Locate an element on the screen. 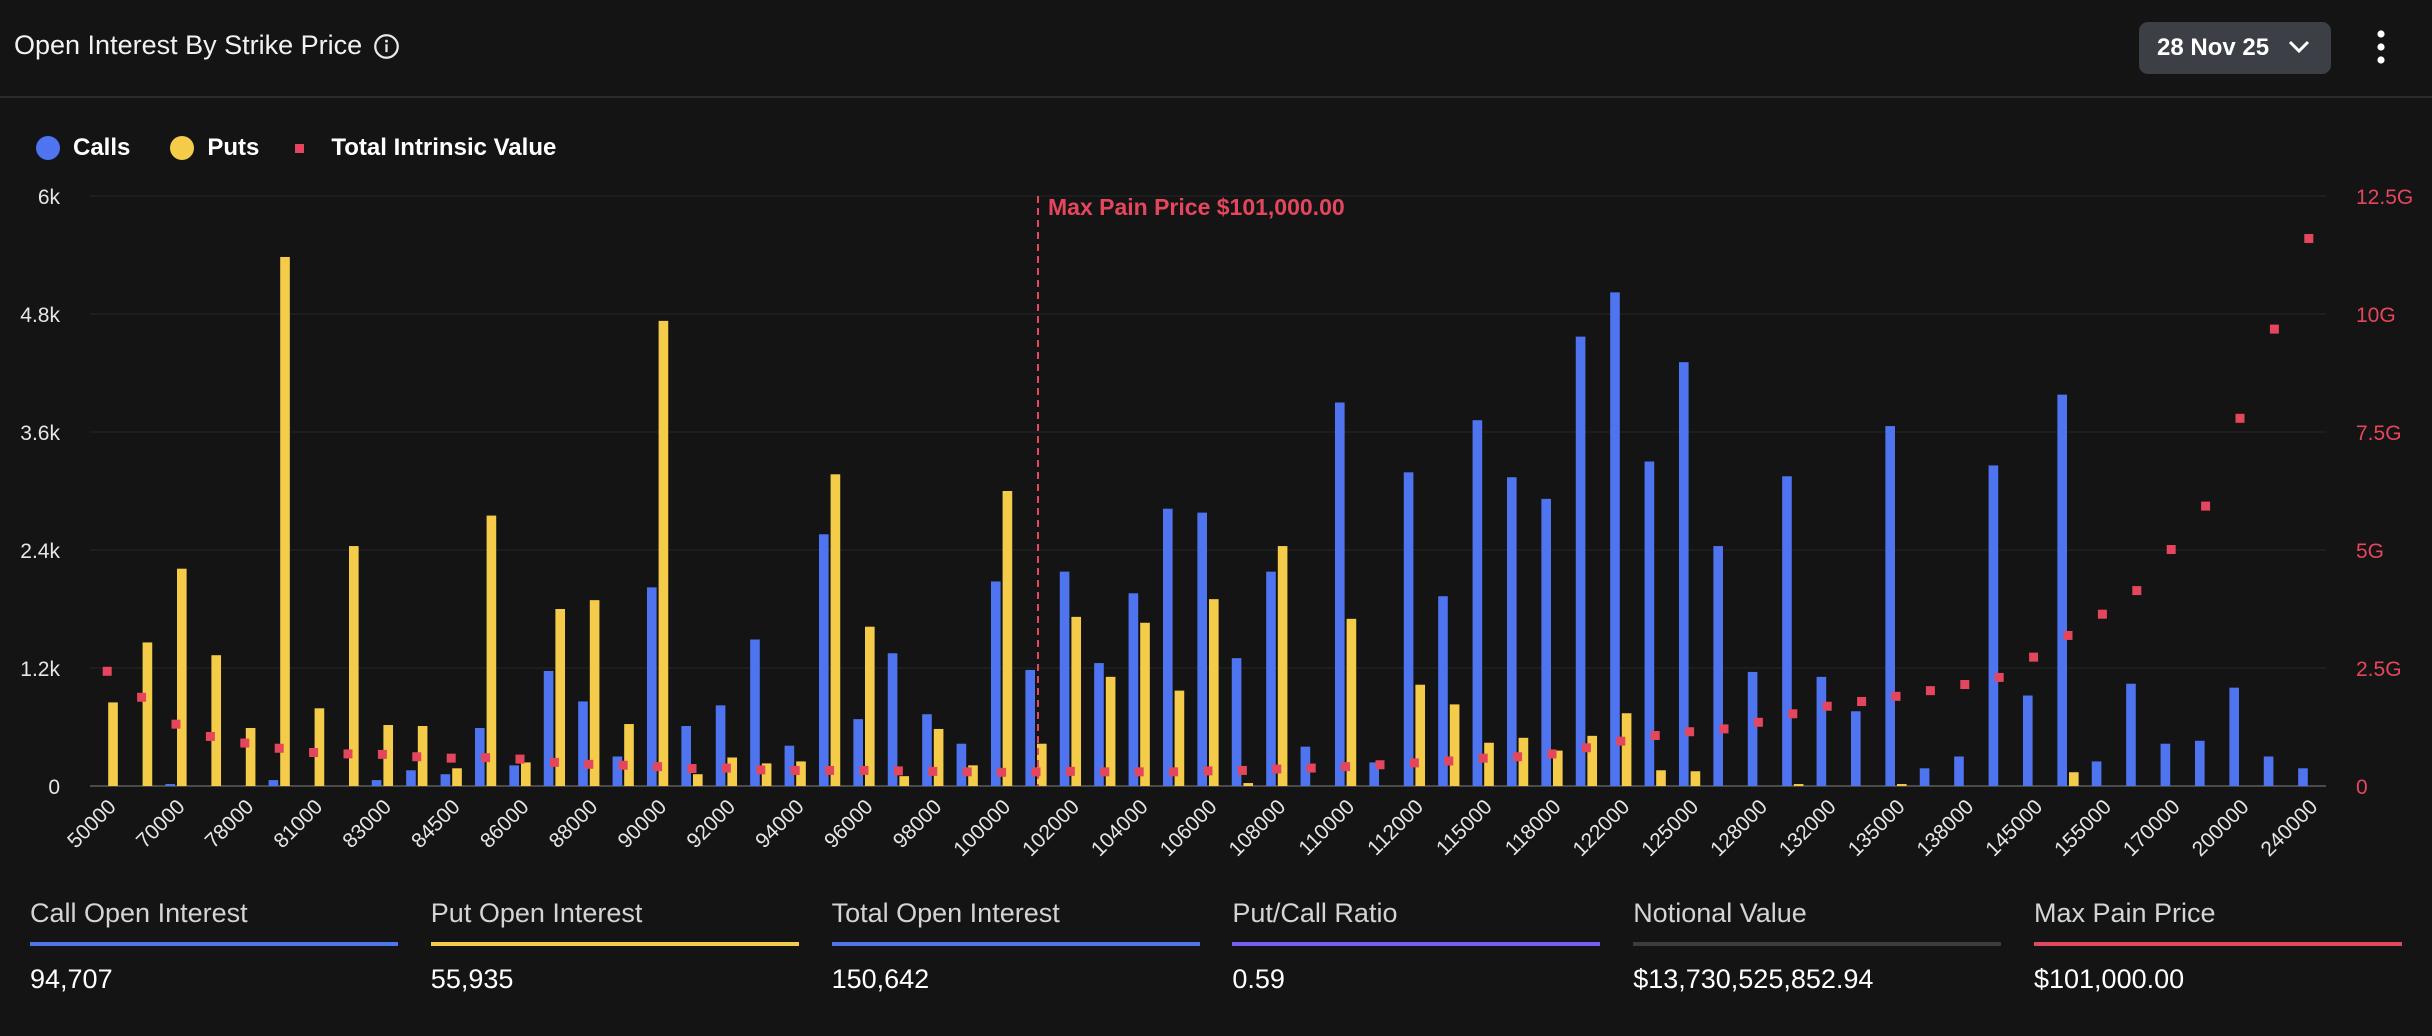 The height and width of the screenshot is (1036, 2432). y-tick-label: 0 is located at coordinates (54, 787).